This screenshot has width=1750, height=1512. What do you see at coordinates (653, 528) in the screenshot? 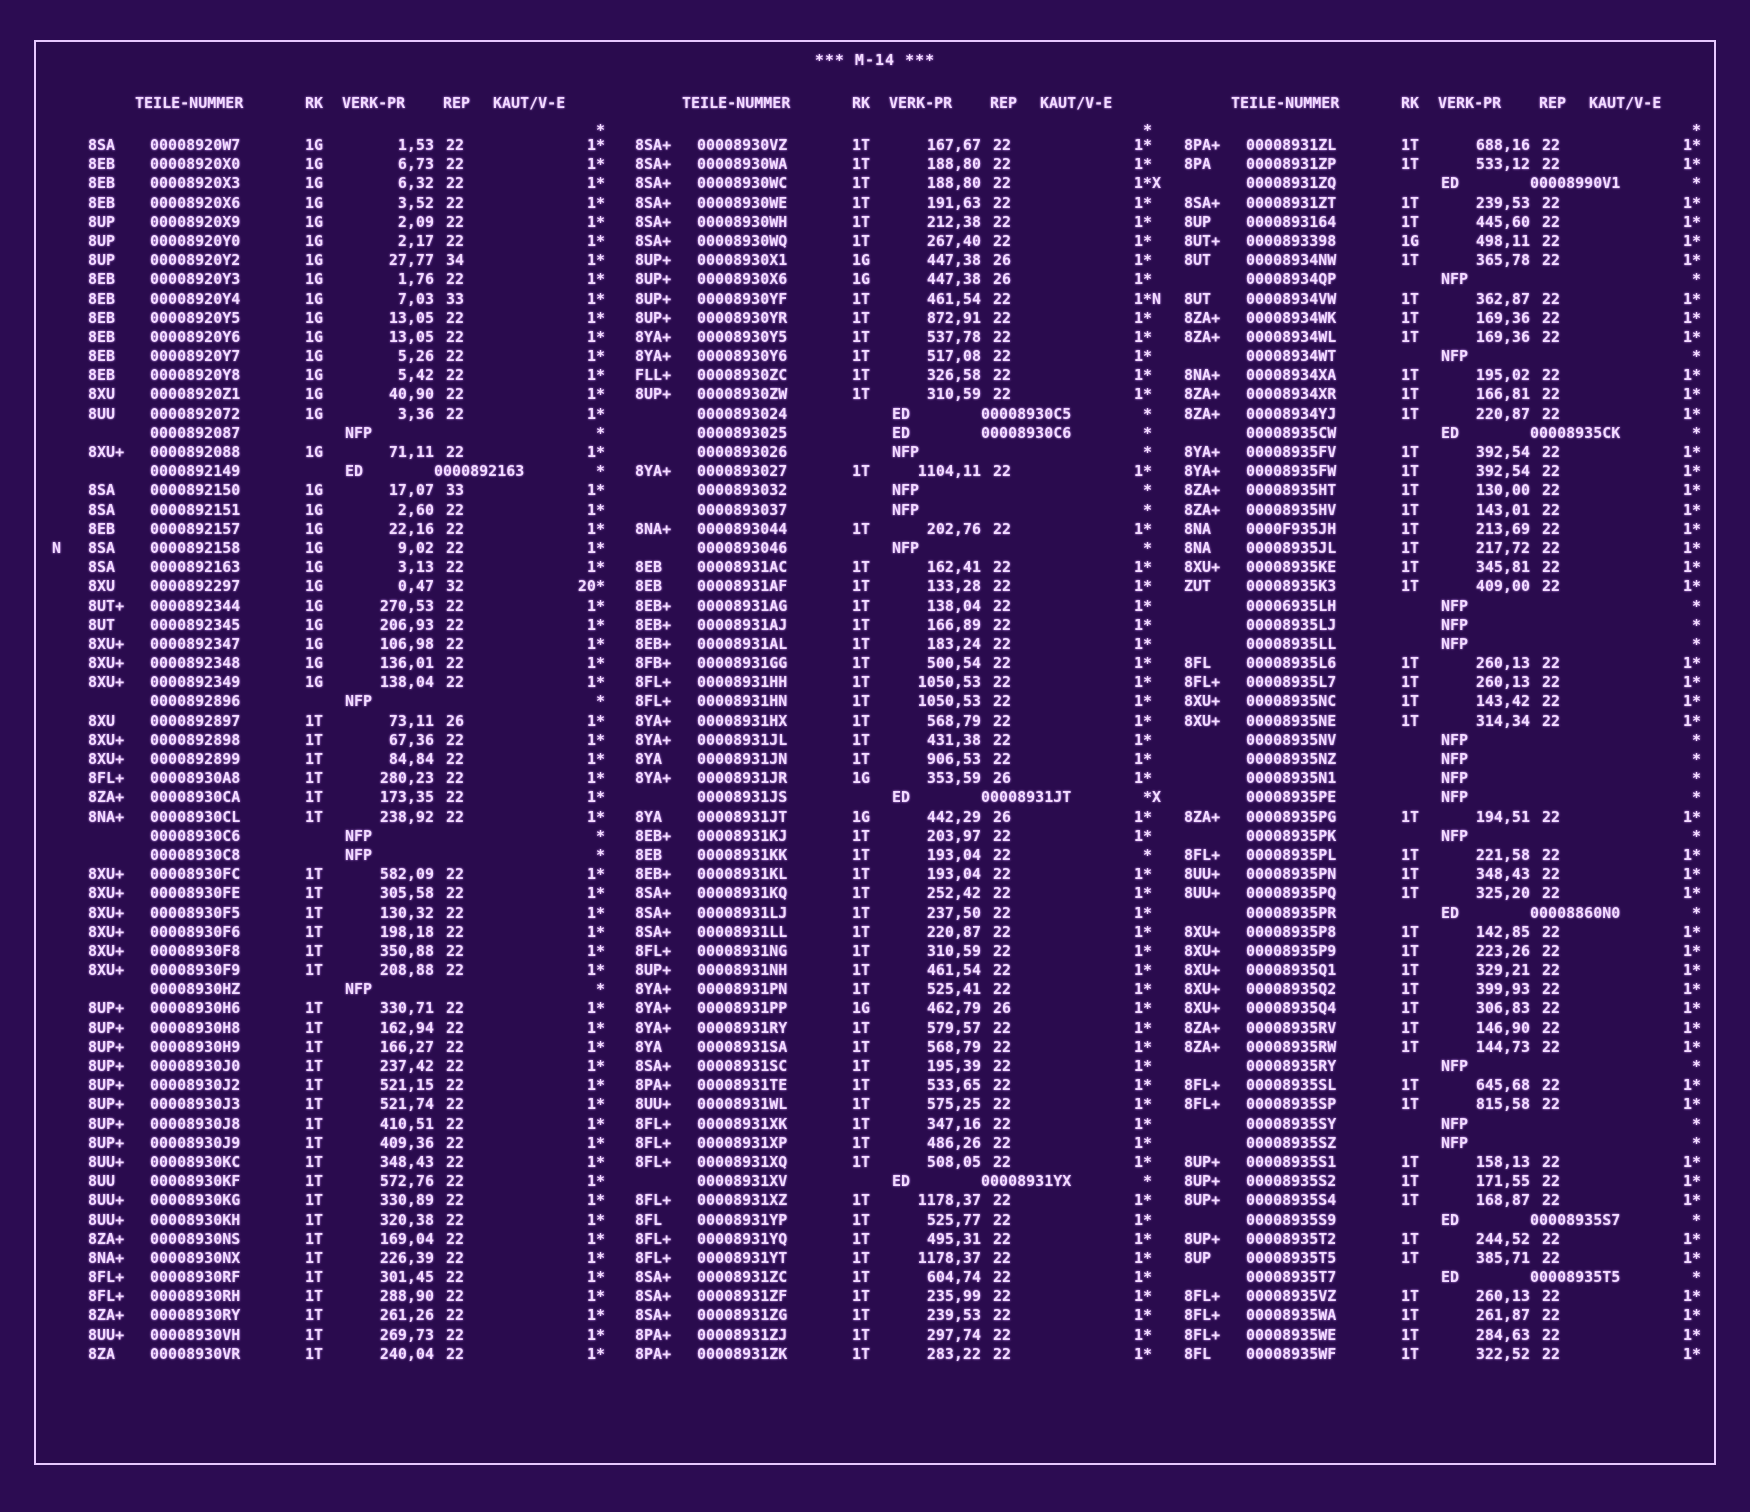
I see `group-code: 8NA+` at bounding box center [653, 528].